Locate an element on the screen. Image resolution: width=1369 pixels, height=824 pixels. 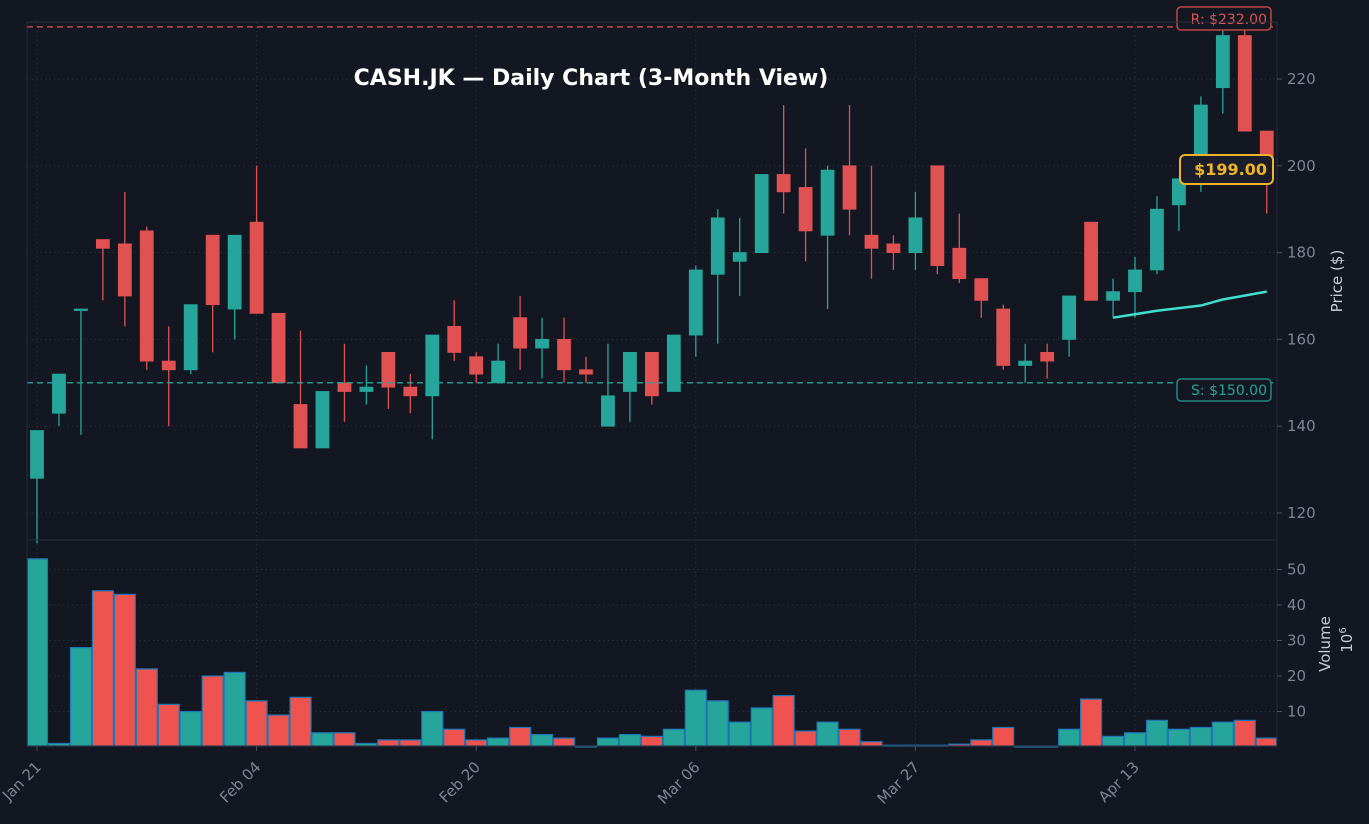
moving-average-line is located at coordinates (1189, 304).